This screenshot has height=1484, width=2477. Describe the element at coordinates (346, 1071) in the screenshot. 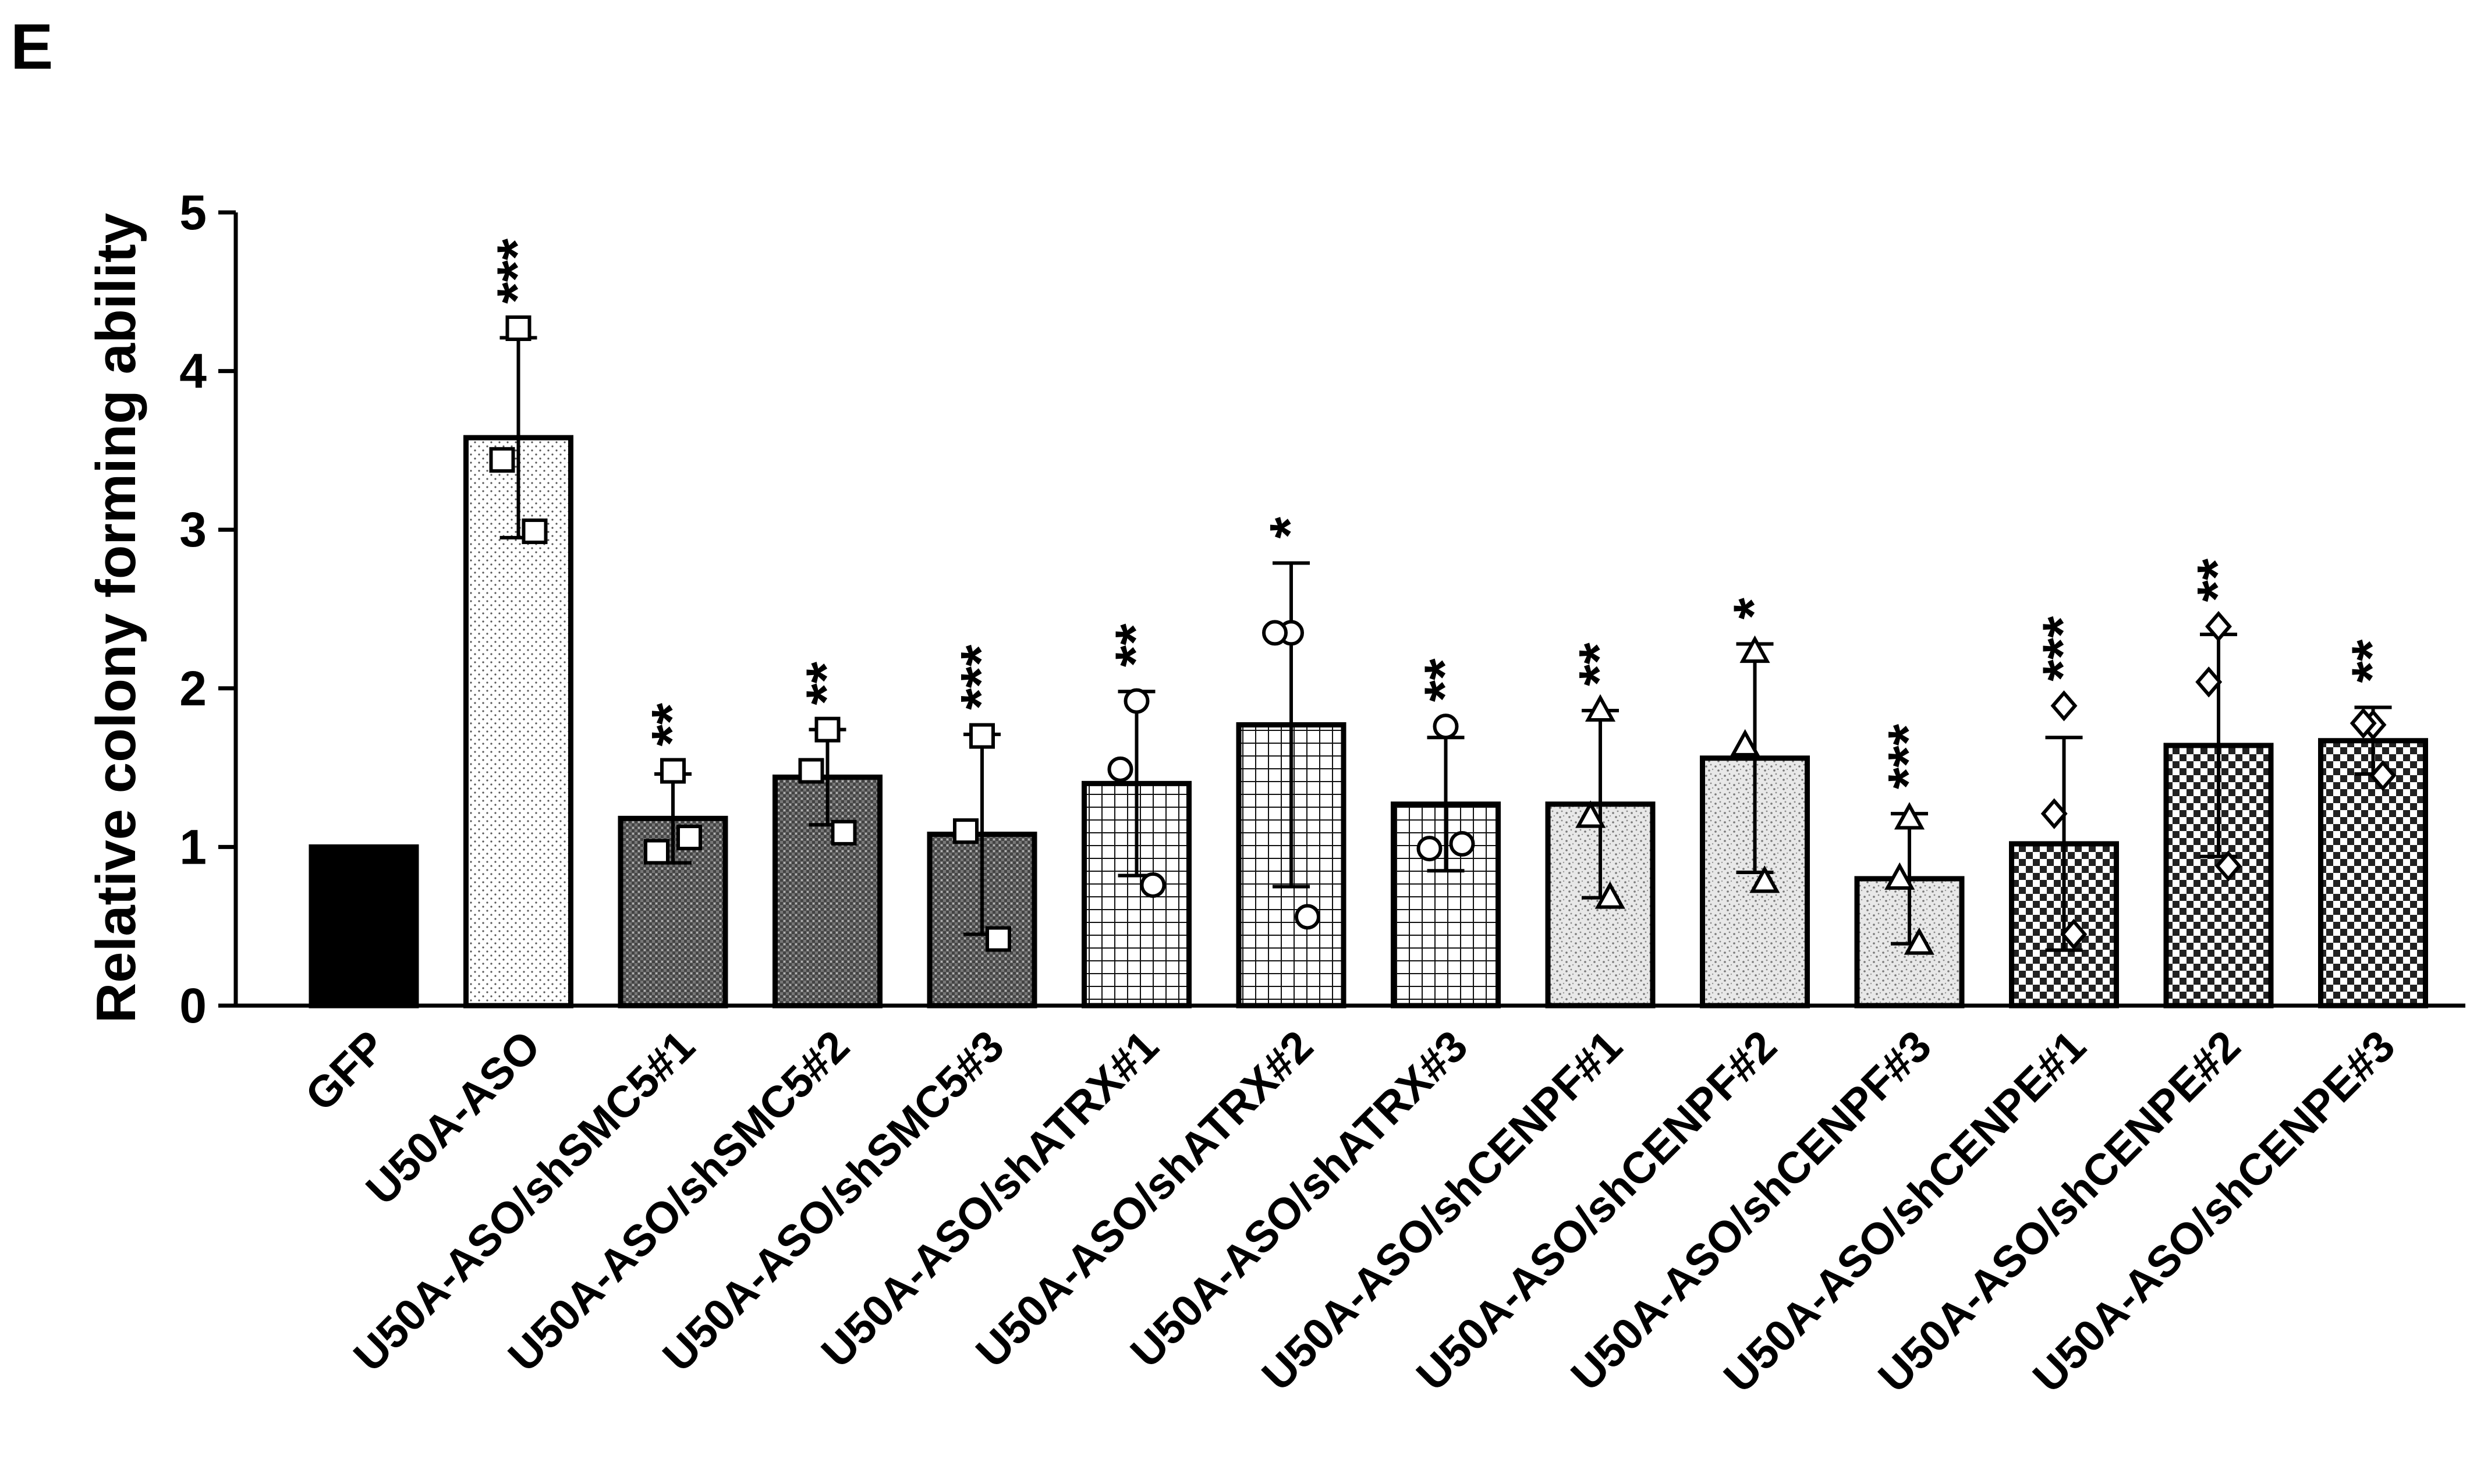

I see `category-label: GFP` at that location.